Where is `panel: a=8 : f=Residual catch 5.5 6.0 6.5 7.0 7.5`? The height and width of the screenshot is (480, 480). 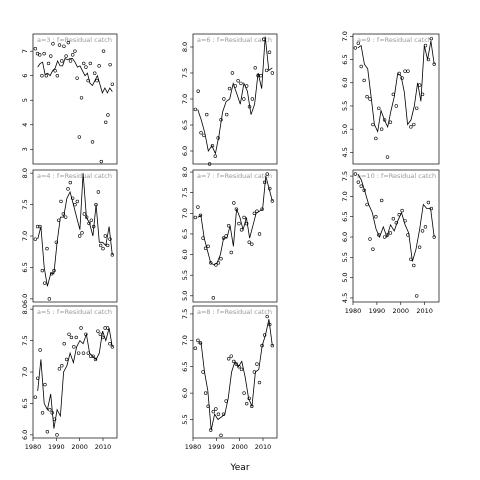
panel: a=8 : f=Residual catch 5.5 6.0 6.5 7.0 7.5 is located at coordinates (229, 372).